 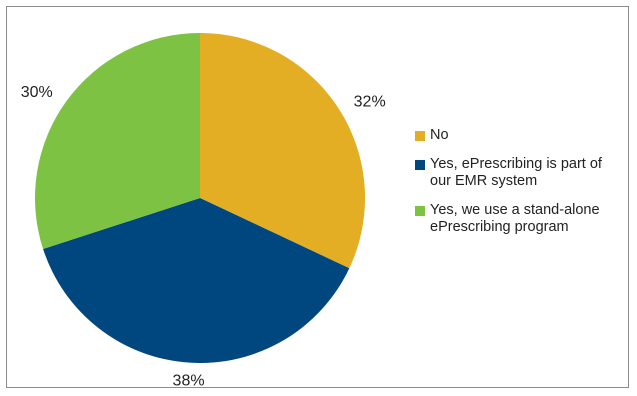 I want to click on pie-label-no: 32%, so click(x=370, y=101).